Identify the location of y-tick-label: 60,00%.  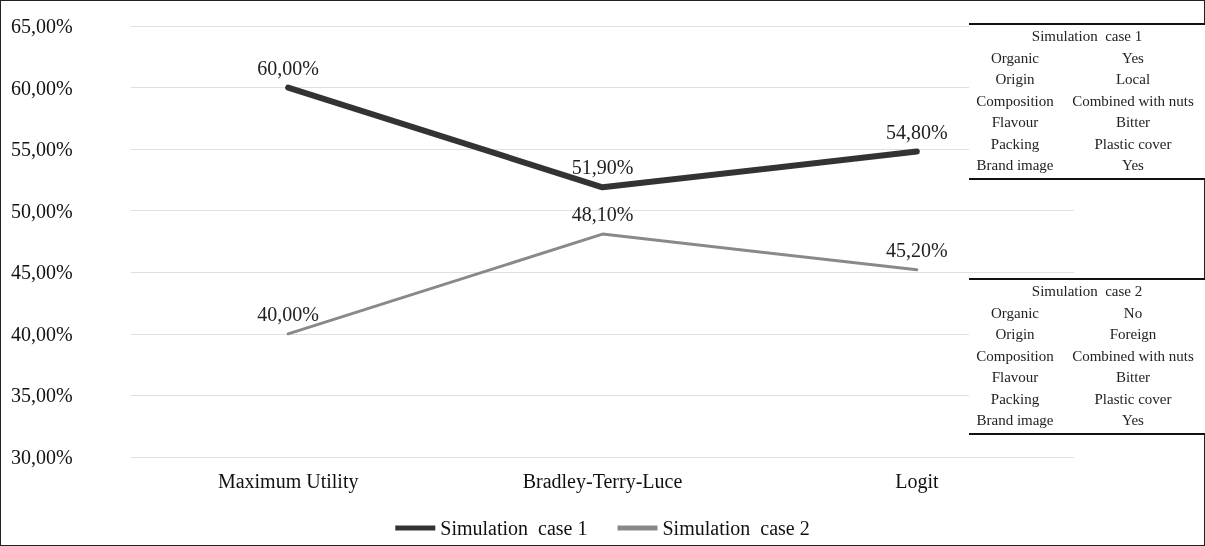
(42, 87).